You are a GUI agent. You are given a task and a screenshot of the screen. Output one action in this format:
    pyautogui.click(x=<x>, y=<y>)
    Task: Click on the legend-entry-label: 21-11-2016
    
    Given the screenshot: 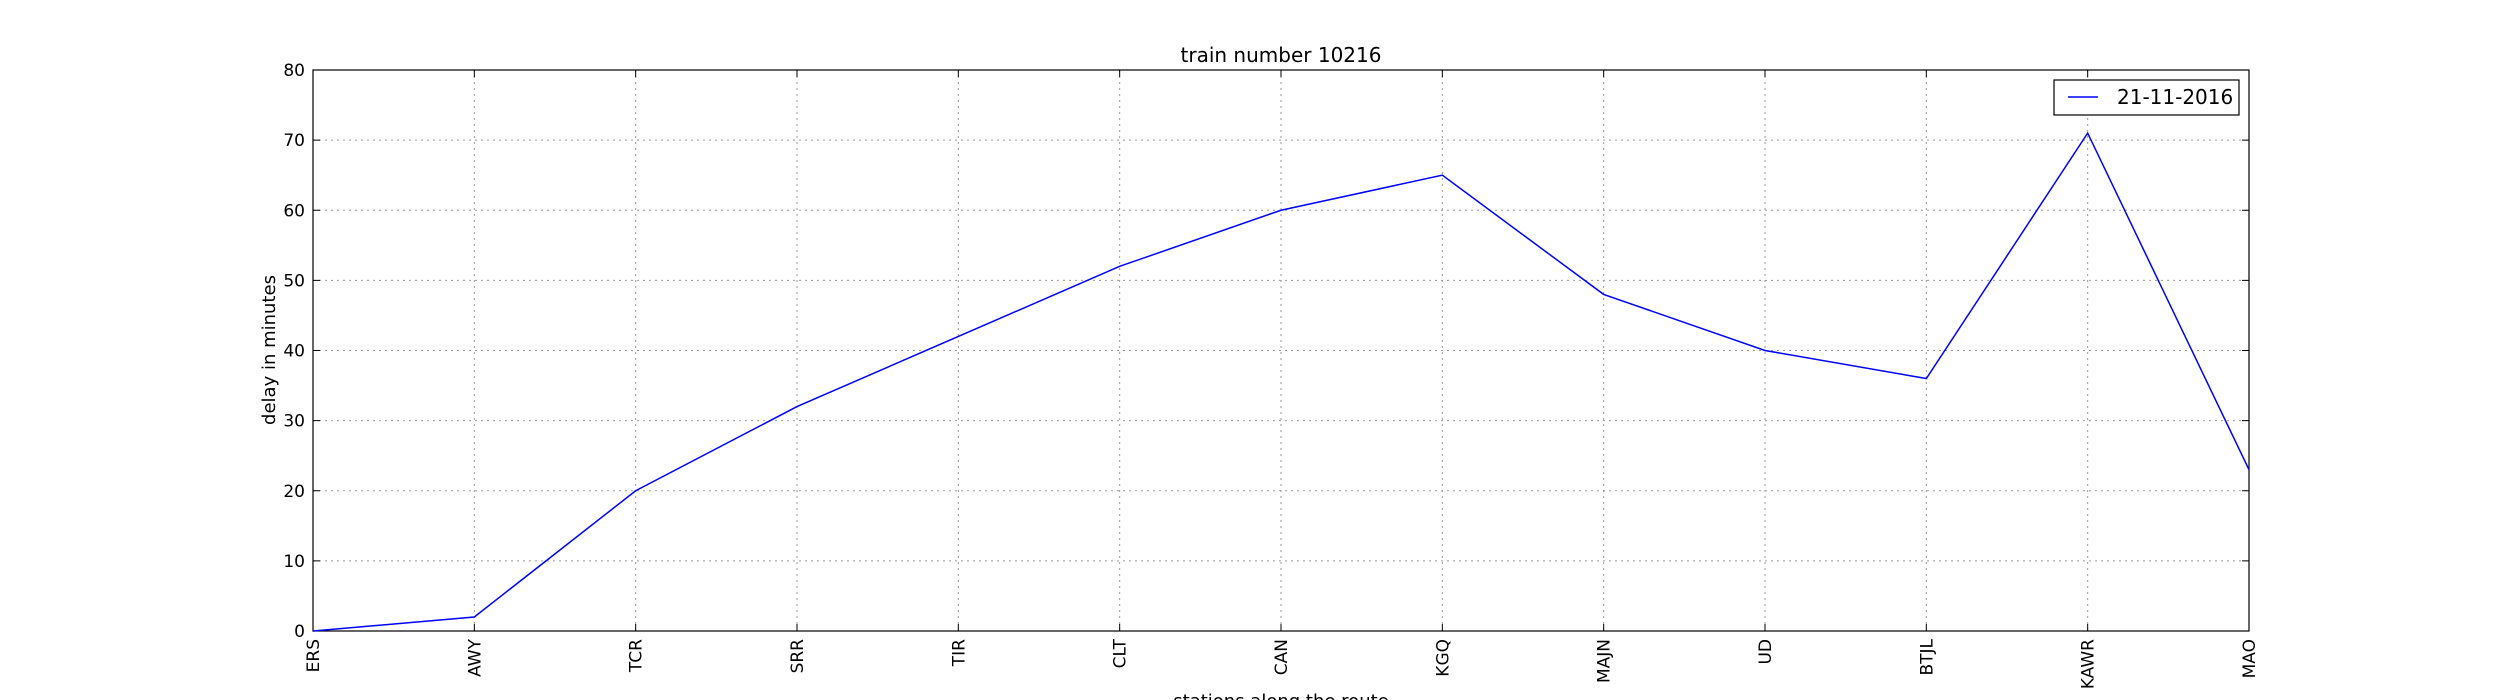 What is the action you would take?
    pyautogui.click(x=2175, y=97)
    